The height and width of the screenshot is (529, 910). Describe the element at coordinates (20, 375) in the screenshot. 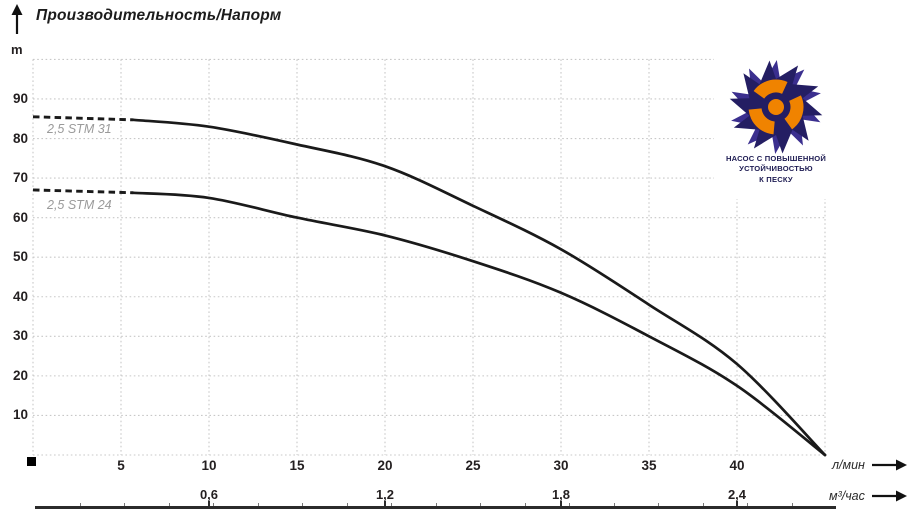

I see `y-tick-label: 20` at that location.